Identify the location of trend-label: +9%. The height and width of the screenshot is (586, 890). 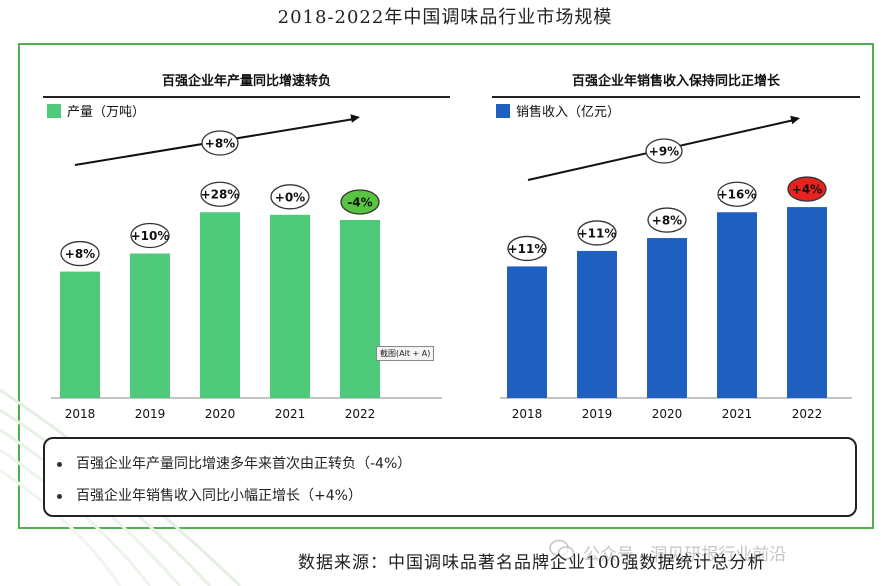
(664, 152).